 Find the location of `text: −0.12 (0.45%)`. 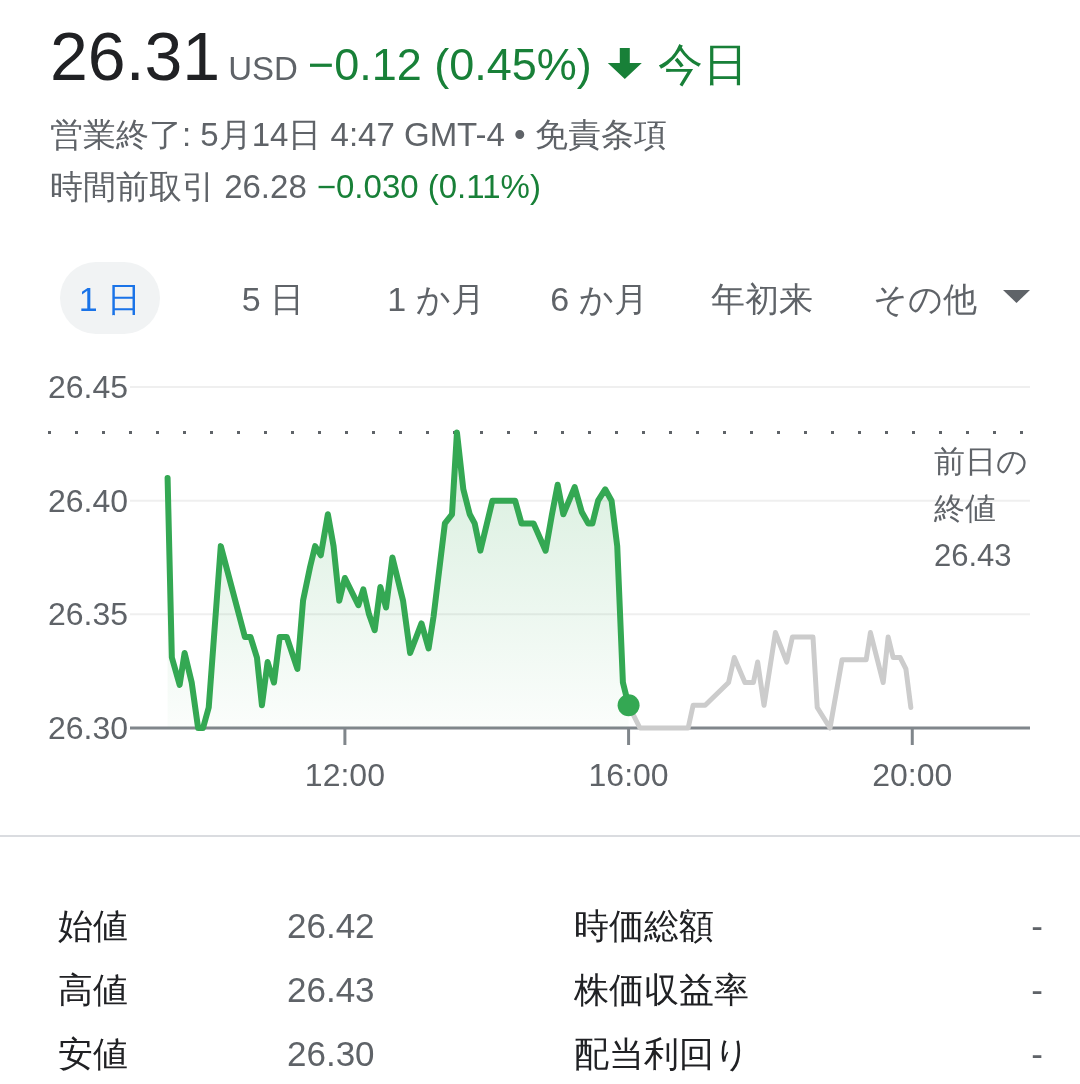

text: −0.12 (0.45%) is located at coordinates (449, 64).